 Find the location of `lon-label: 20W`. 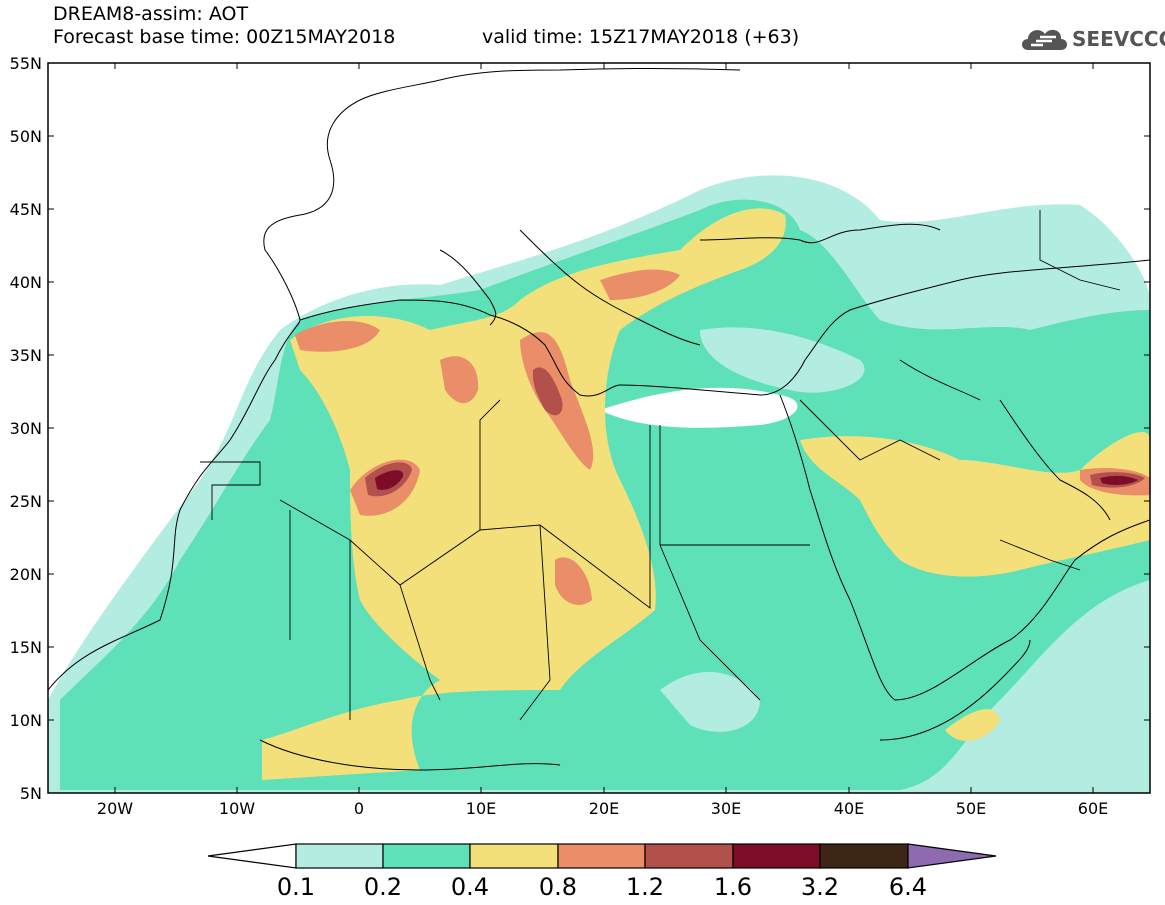

lon-label: 20W is located at coordinates (115, 808).